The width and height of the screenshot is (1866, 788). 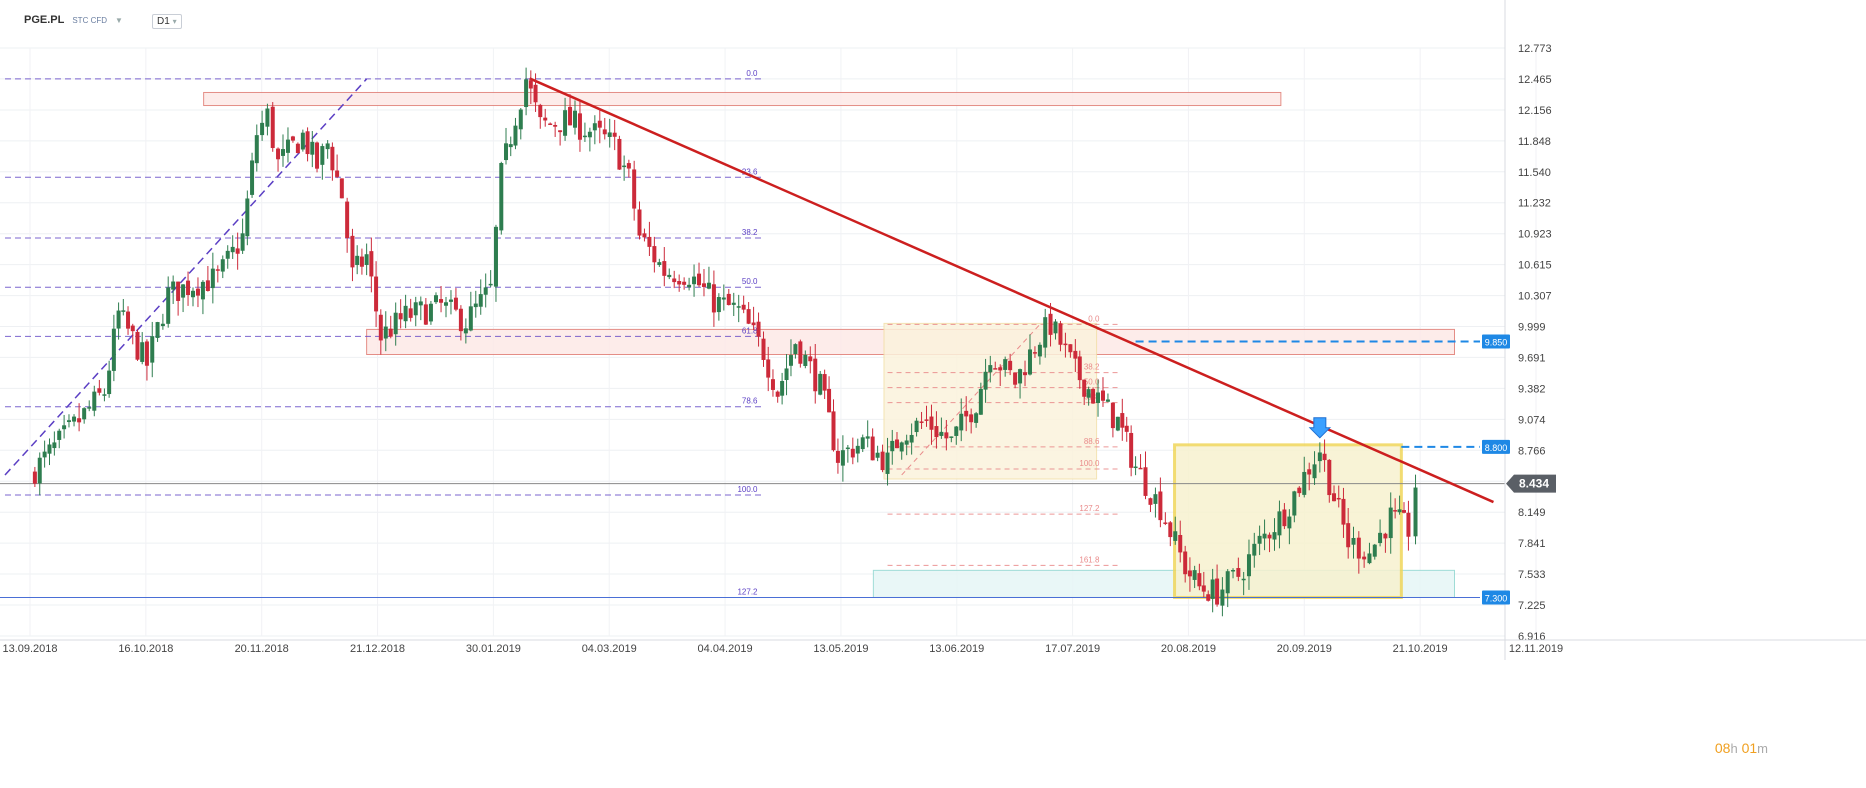 What do you see at coordinates (44, 20) in the screenshot?
I see `symbol-label: PGE.PL` at bounding box center [44, 20].